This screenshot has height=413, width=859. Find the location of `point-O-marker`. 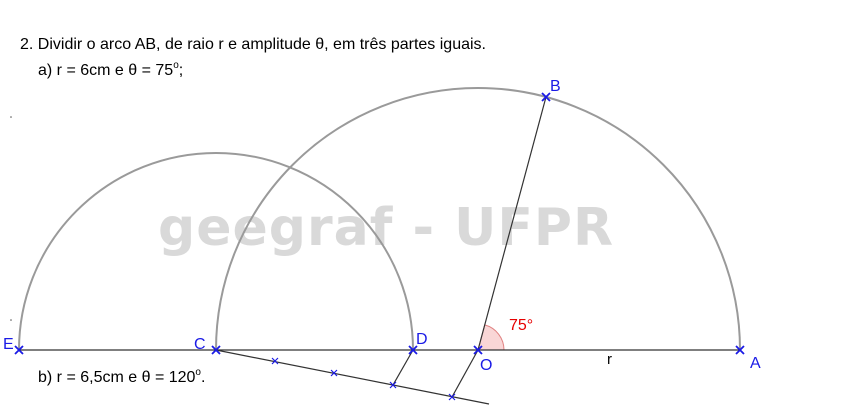

point-O-marker is located at coordinates (478, 350).